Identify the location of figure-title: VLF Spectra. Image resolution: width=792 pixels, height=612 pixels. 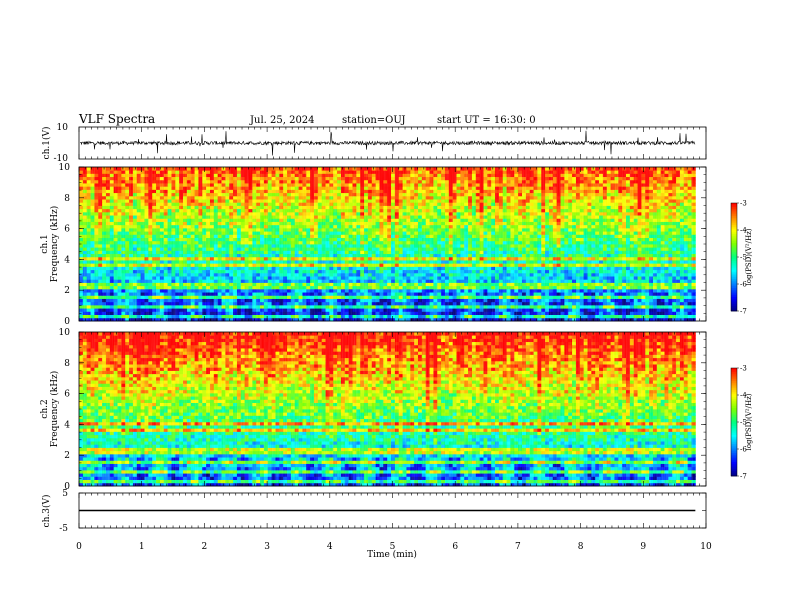
(116, 119).